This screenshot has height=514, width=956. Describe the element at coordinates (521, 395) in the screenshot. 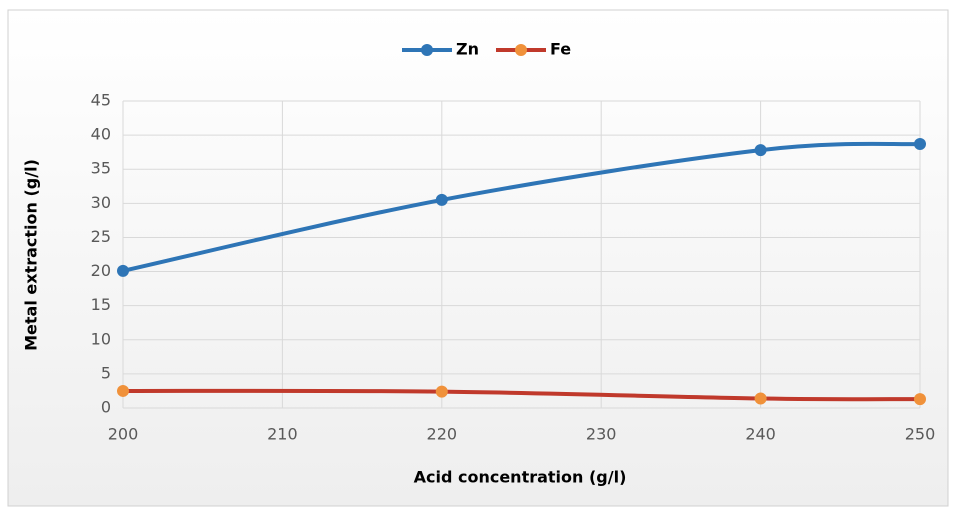

I see `series-line` at that location.